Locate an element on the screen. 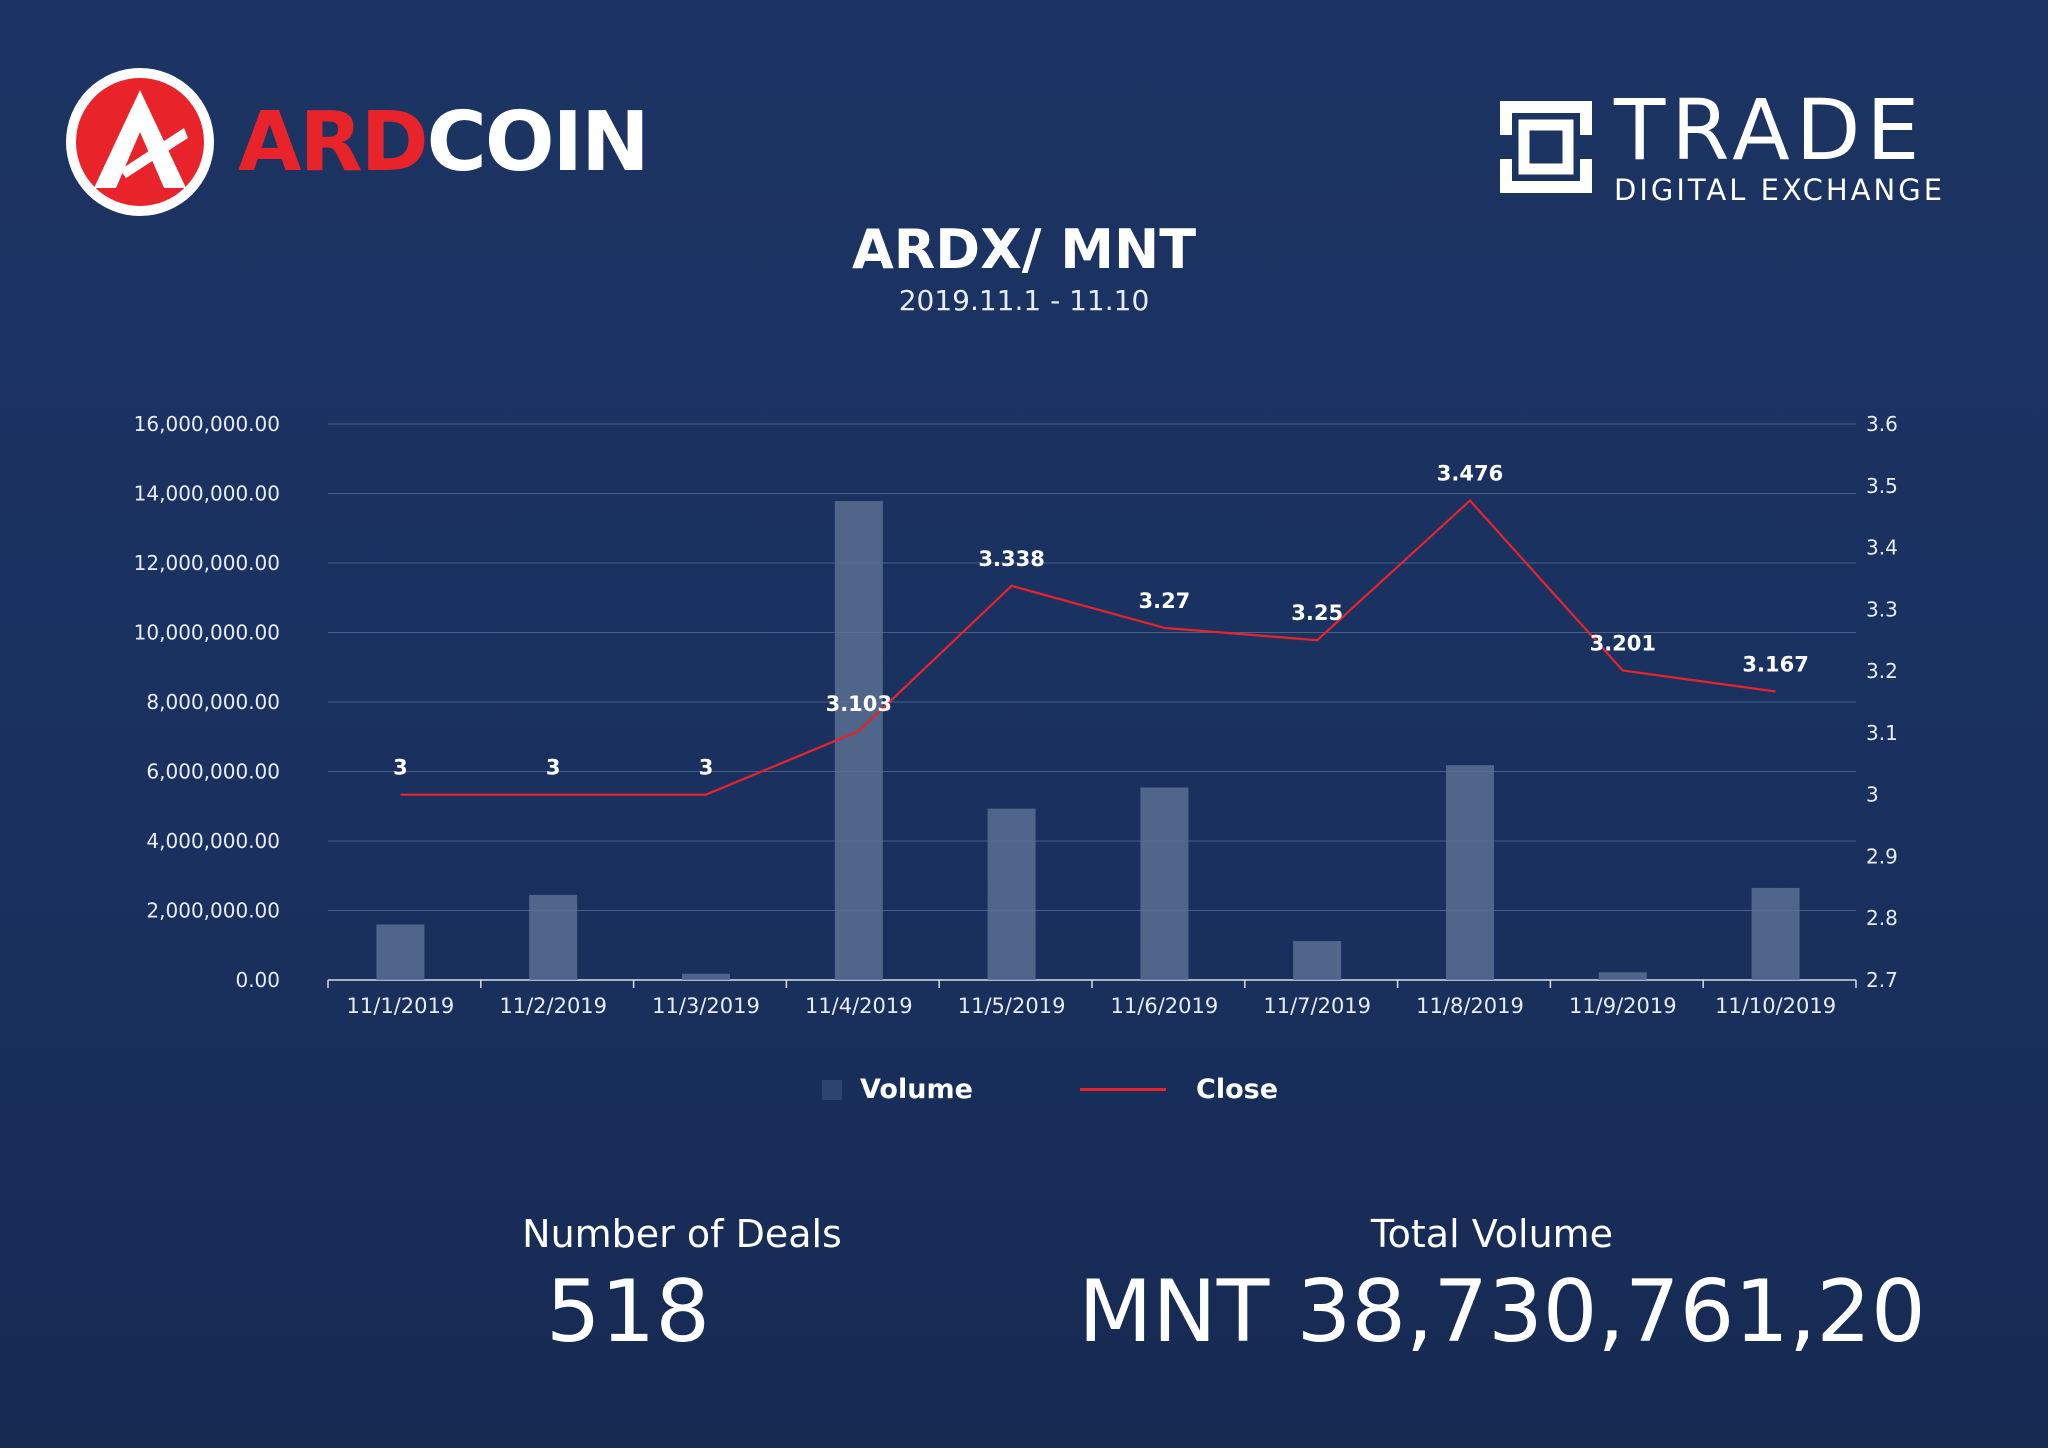  close-data-label: 3.476 is located at coordinates (1470, 474).